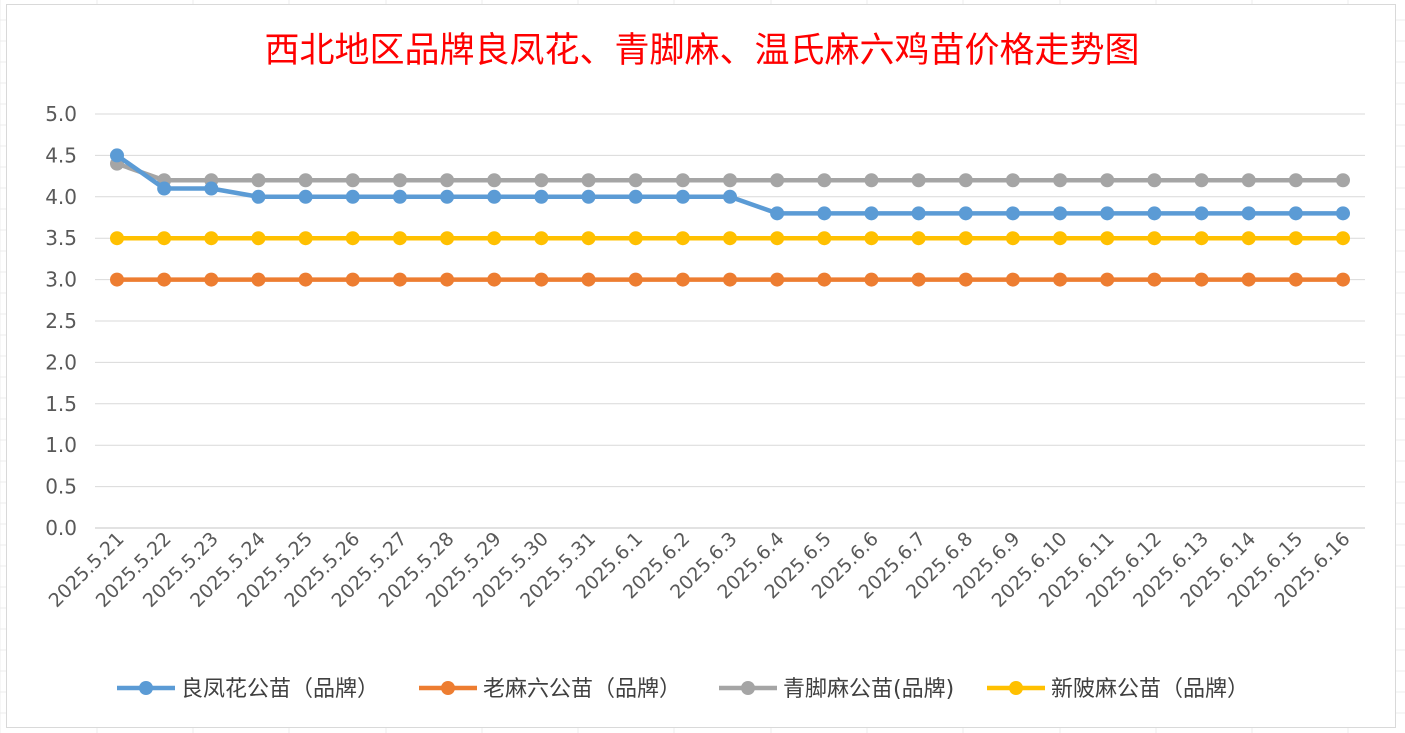 This screenshot has width=1405, height=733. What do you see at coordinates (61, 528) in the screenshot?
I see `y-tick-label: 0.0` at bounding box center [61, 528].